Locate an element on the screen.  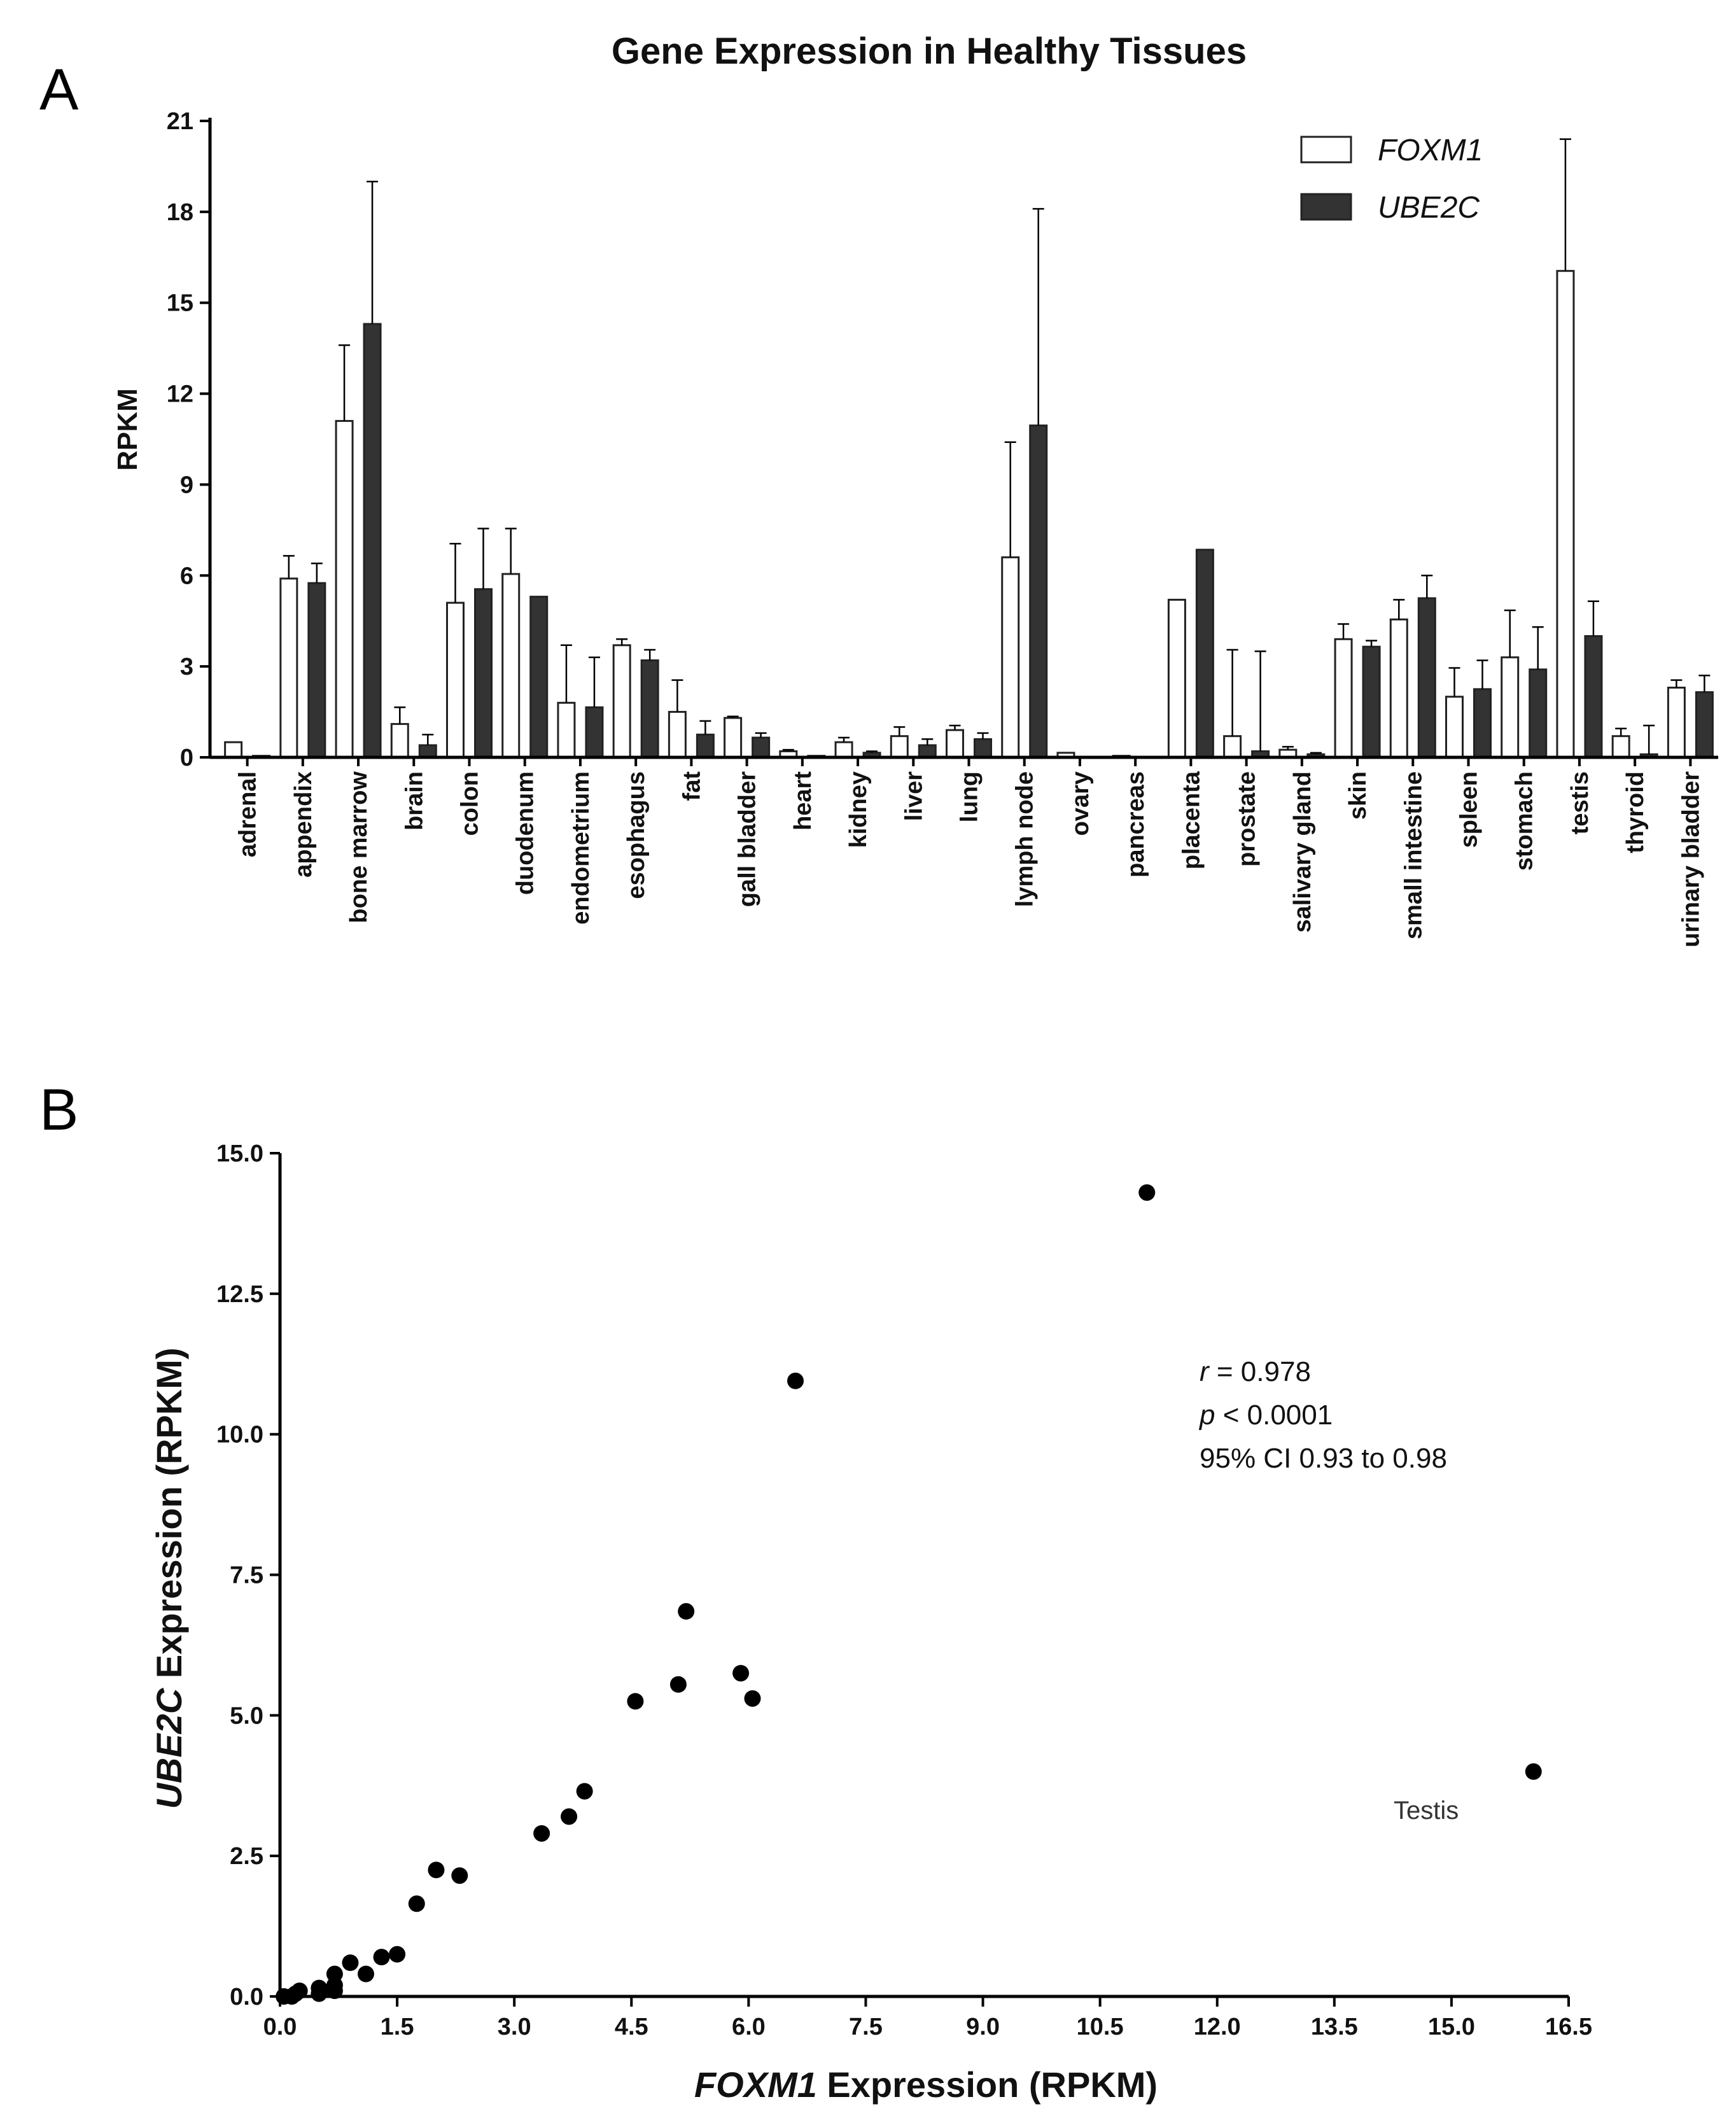
x-tick-label-b-16.5: 16.5 is located at coordinates (1568, 2027).